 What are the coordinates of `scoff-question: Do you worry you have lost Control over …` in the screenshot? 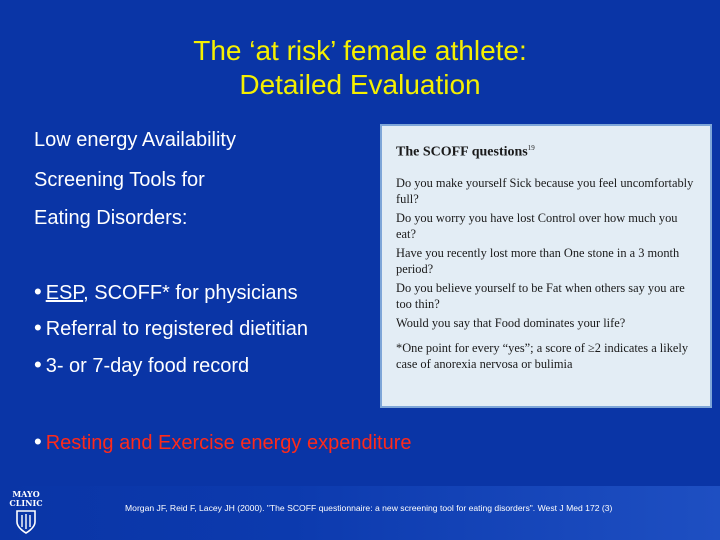 It's located at (537, 225).